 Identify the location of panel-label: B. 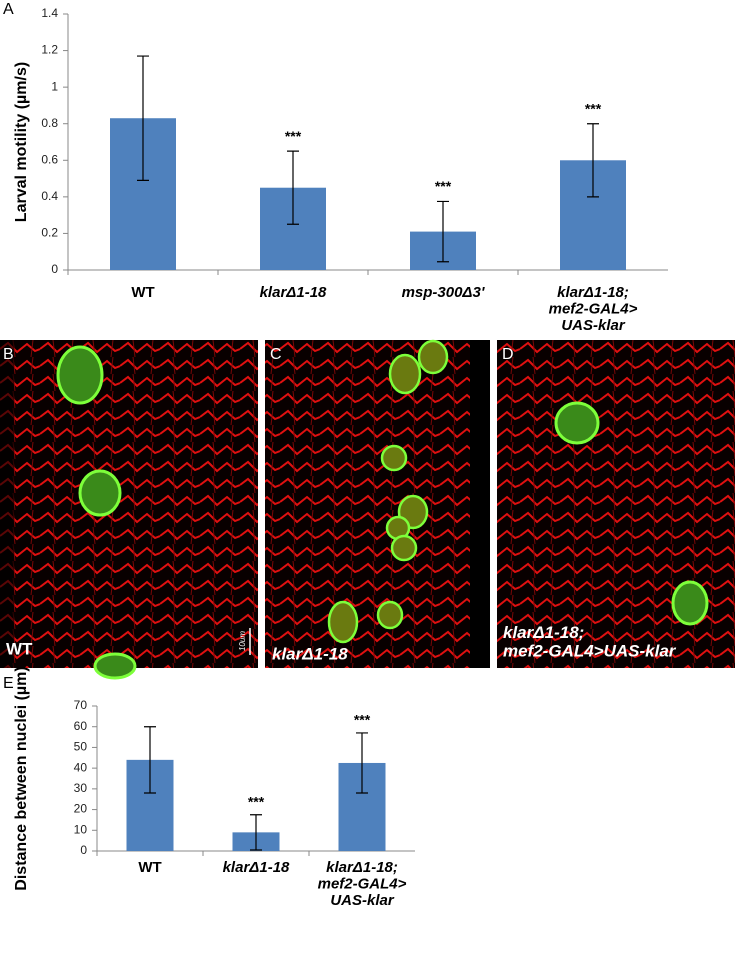
(8, 354).